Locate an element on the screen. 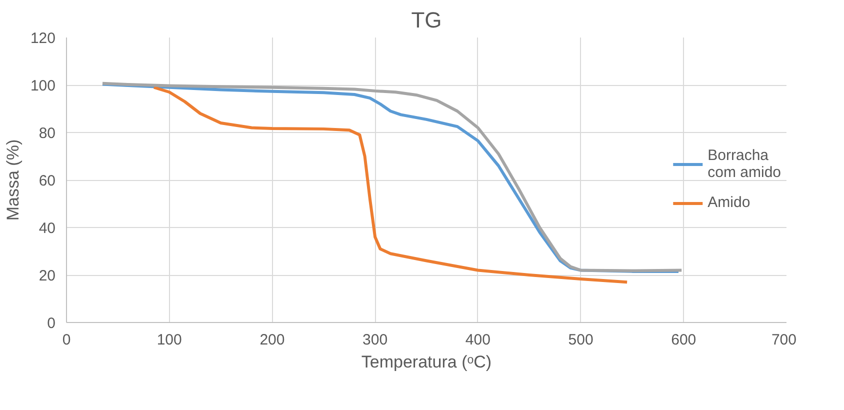 The image size is (844, 410). y-tick-label: 100 is located at coordinates (43, 86).